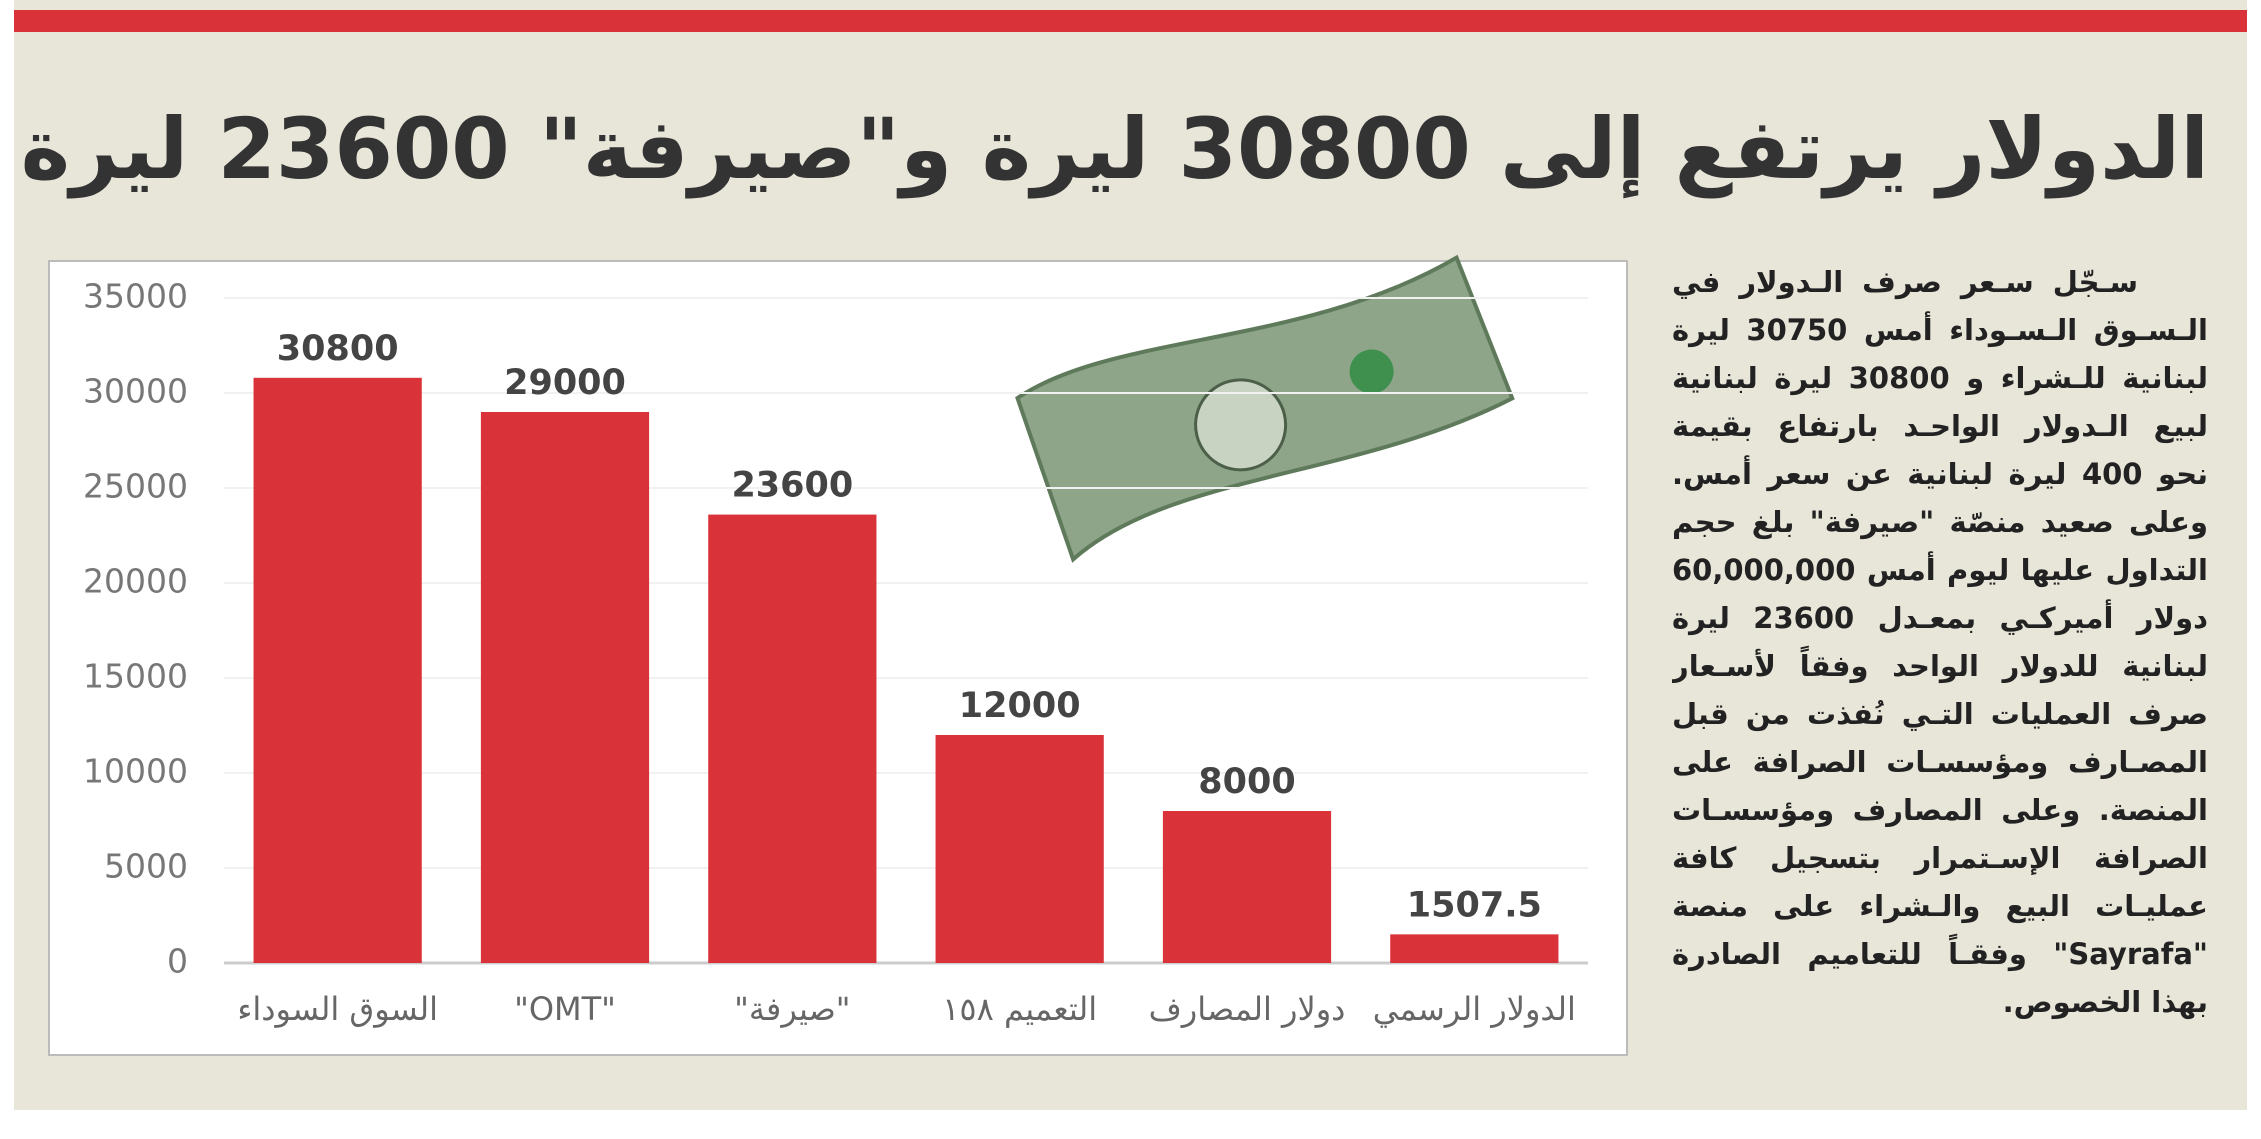  What do you see at coordinates (135, 296) in the screenshot?
I see `y-tick-label: 35000` at bounding box center [135, 296].